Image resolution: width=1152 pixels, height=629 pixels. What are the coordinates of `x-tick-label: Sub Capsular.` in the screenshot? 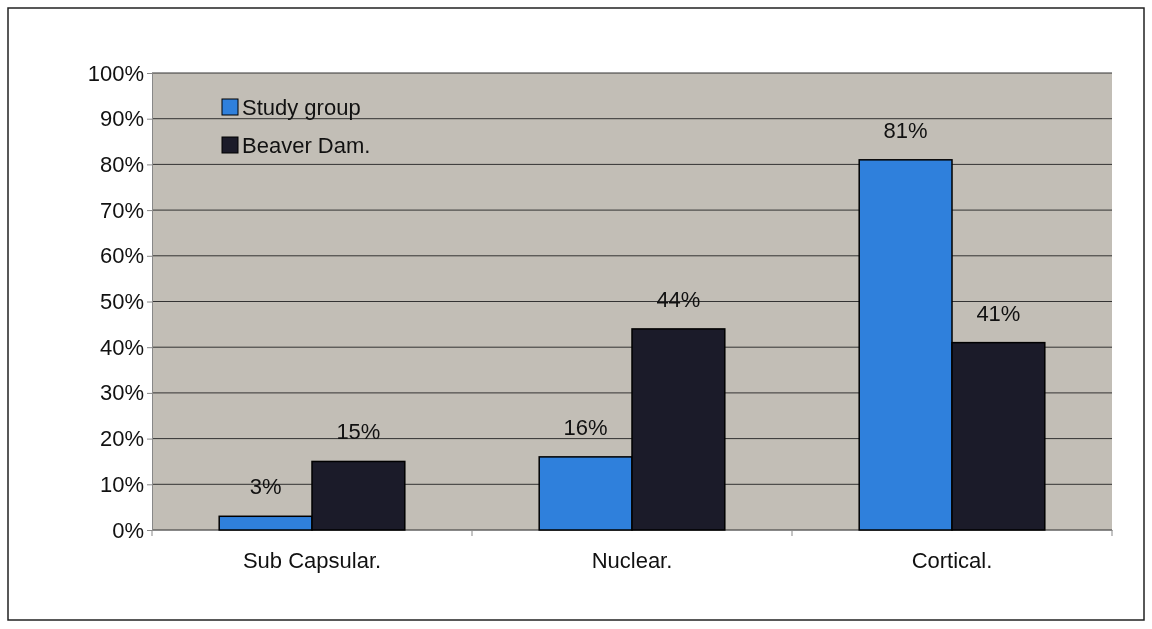 It's located at (312, 561).